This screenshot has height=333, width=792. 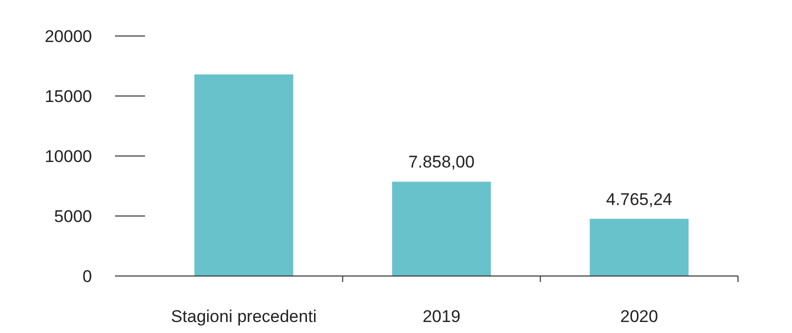 What do you see at coordinates (639, 316) in the screenshot?
I see `x-tick-label: 2020` at bounding box center [639, 316].